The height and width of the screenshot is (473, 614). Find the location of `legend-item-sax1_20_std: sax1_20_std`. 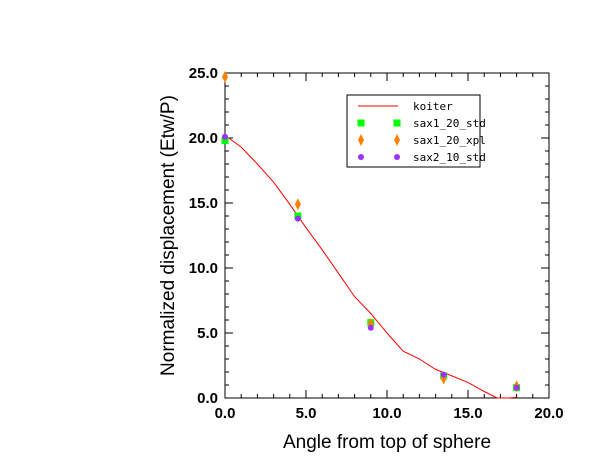

legend-item-sax1_20_std: sax1_20_std is located at coordinates (421, 123).